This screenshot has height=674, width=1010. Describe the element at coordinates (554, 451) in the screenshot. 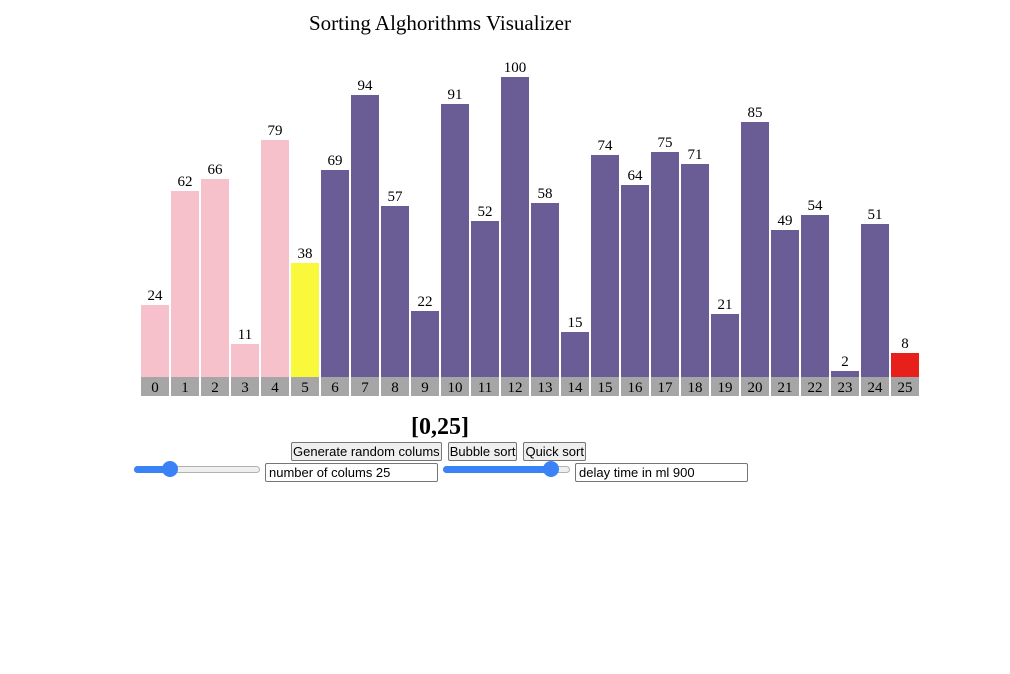

I see `quick-sort-button: Quick sort` at that location.